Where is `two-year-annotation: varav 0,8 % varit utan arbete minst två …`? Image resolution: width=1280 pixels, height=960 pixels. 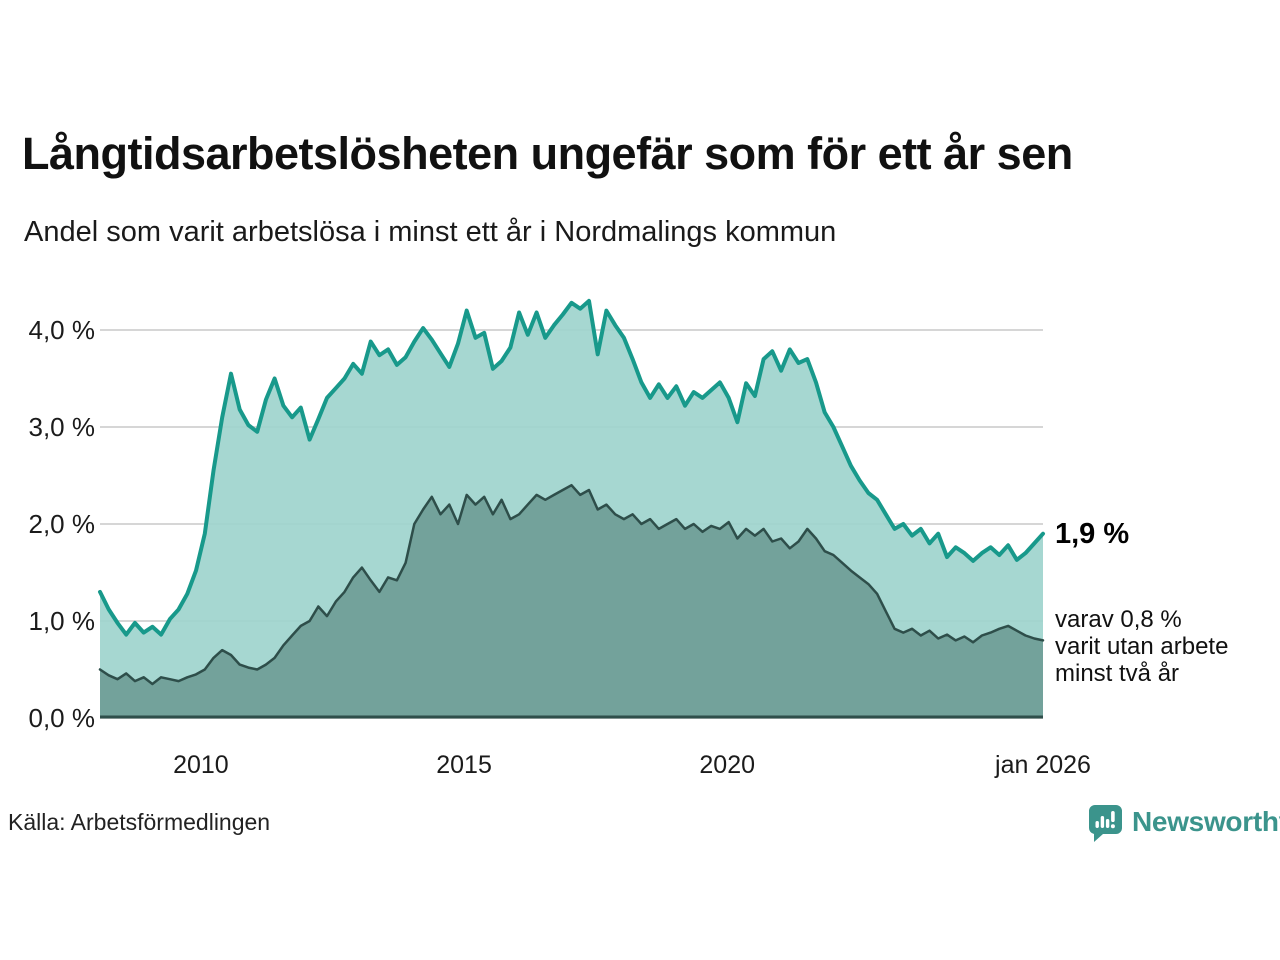
two-year-annotation: varav 0,8 % varit utan arbete minst två … is located at coordinates (1141, 646).